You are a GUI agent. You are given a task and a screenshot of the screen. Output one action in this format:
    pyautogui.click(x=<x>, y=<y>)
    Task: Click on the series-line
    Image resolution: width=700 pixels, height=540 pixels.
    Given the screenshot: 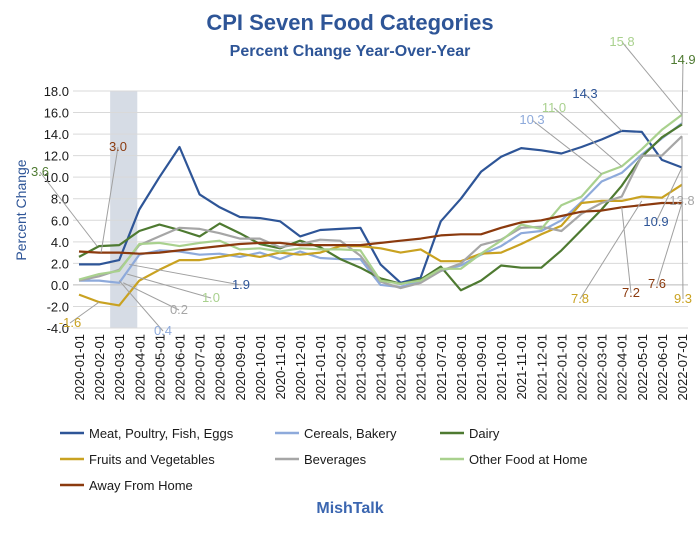 What is the action you would take?
    pyautogui.click(x=380, y=228)
    